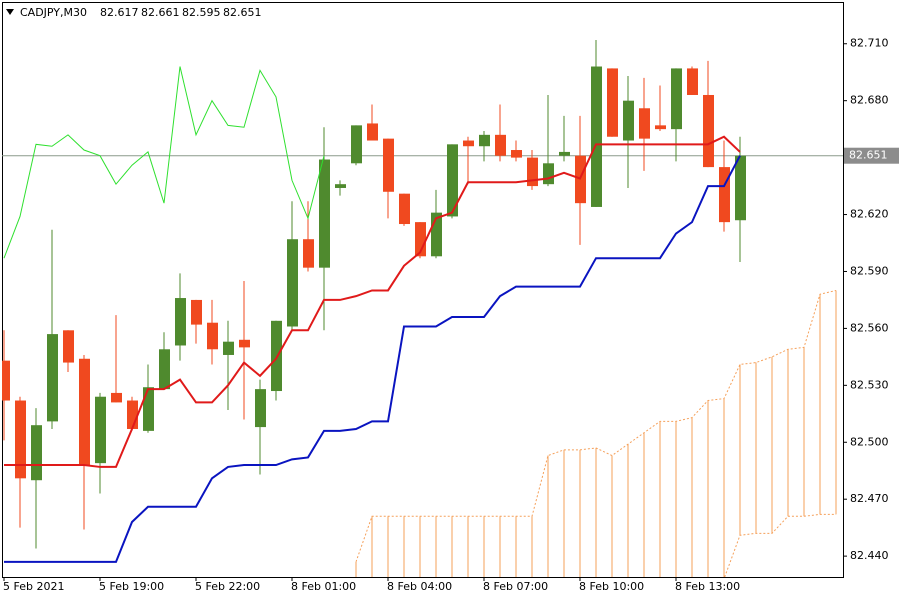 The width and height of the screenshot is (900, 600). I want to click on menu-arrow, so click(10, 12).